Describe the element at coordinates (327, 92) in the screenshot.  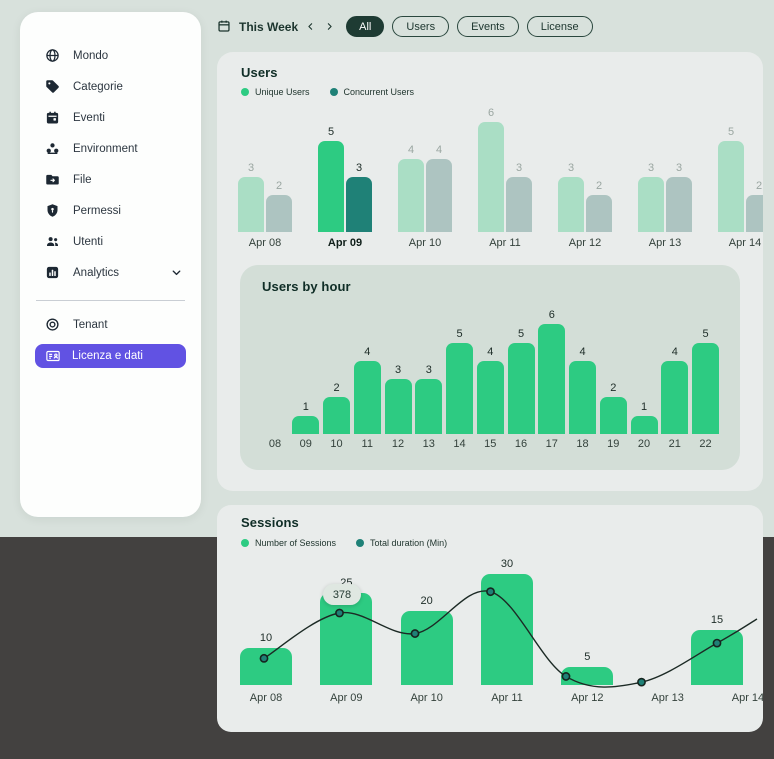
I see `users-legend: Unique Users Concurrent Users` at that location.